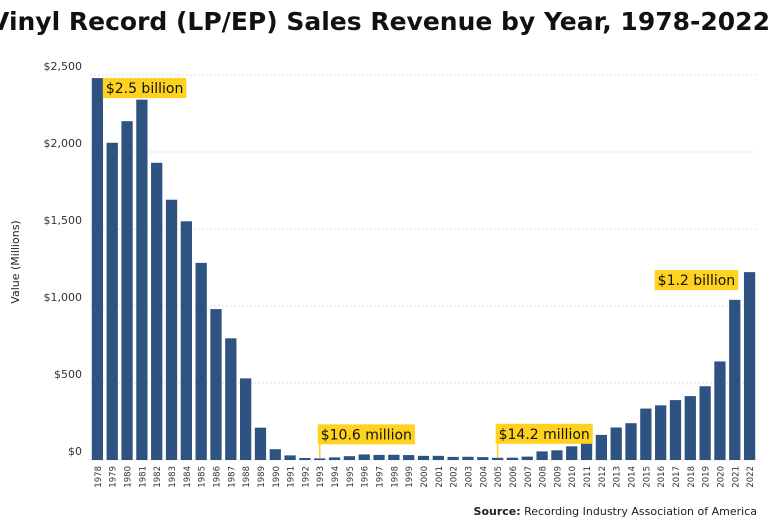 This screenshot has width=768, height=525. Describe the element at coordinates (292, 477) in the screenshot. I see `x-tick-label: 1991` at that location.